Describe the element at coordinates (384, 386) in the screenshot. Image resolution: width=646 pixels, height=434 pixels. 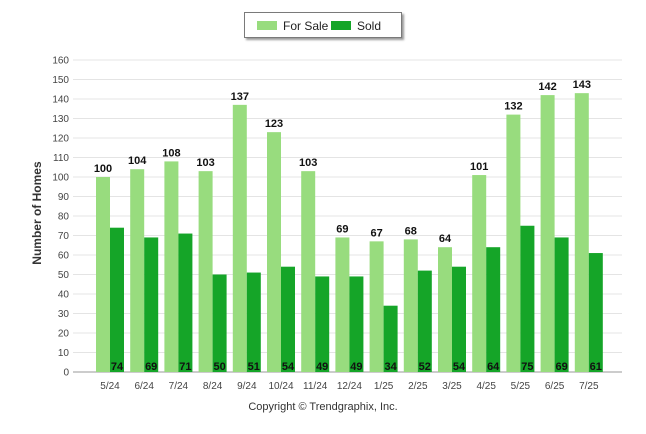
I see `x-tick-label: 1/25` at that location.